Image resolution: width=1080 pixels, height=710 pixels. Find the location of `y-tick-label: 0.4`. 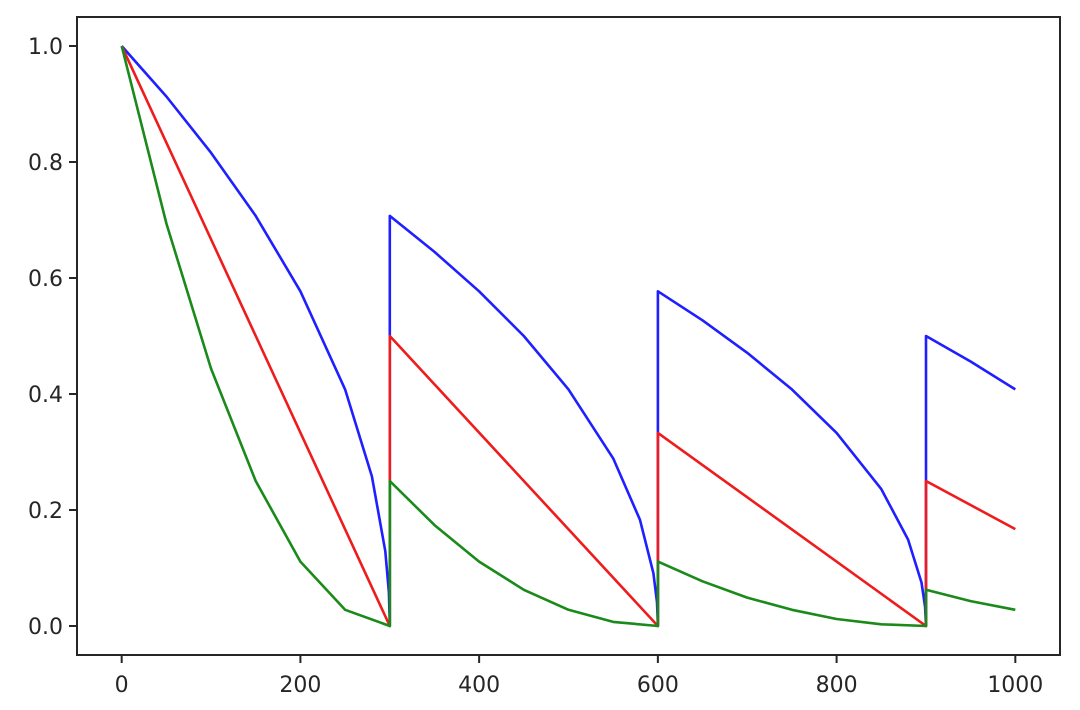

y-tick-label: 0.4 is located at coordinates (45, 395).